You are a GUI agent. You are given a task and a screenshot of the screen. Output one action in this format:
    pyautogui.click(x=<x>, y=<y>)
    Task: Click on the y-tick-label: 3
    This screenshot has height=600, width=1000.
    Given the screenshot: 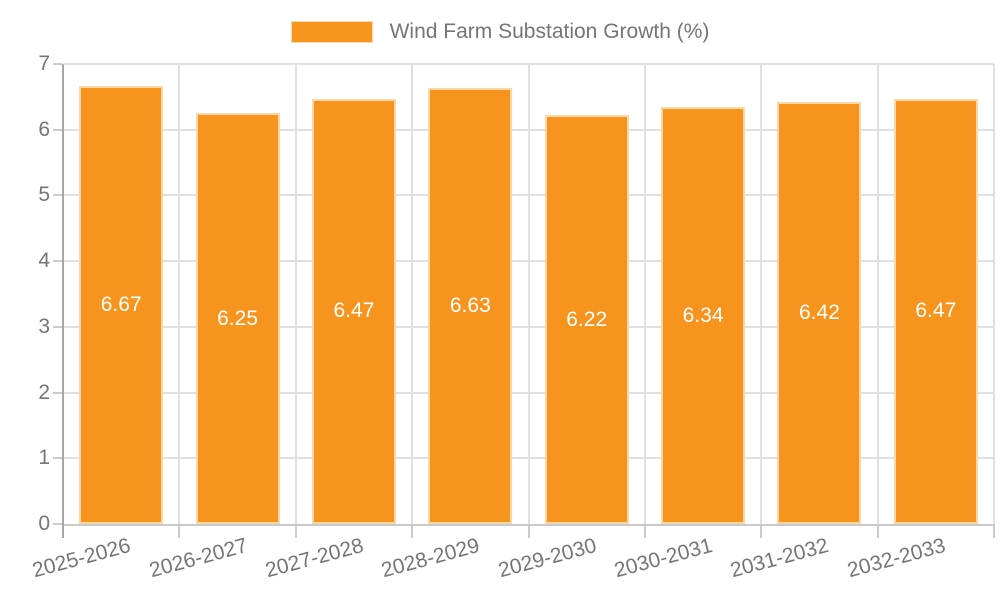 What is the action you would take?
    pyautogui.click(x=44, y=326)
    